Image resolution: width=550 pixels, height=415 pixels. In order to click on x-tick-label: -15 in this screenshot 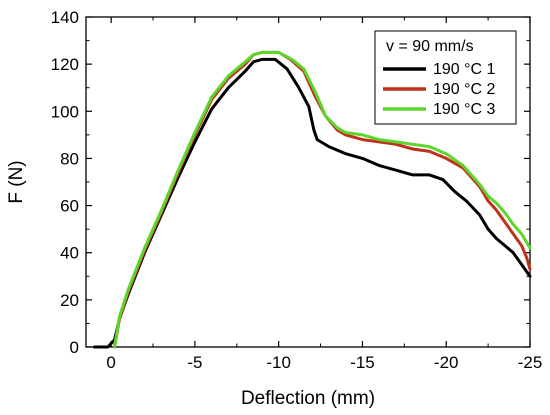, I will do `click(362, 362)`.